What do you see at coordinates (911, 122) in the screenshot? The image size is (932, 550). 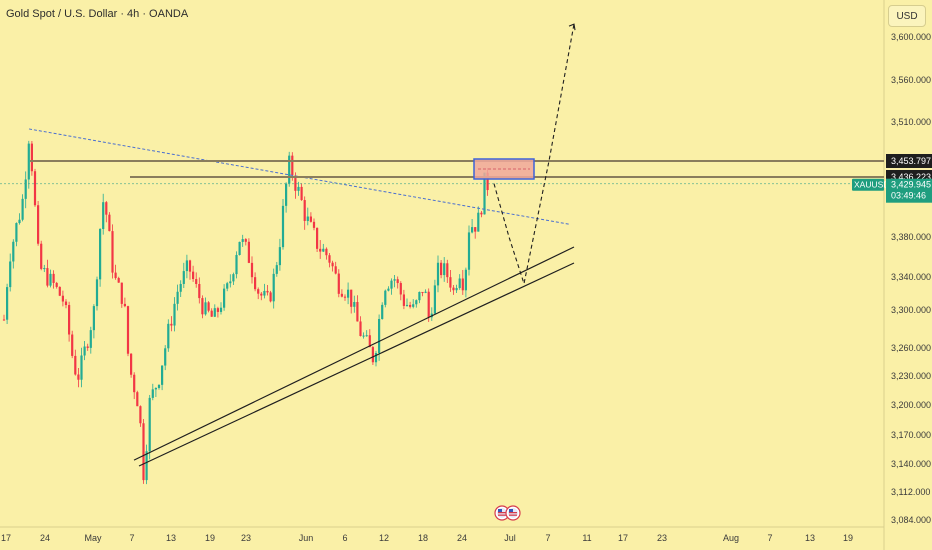 I see `price-tick-label: 3,510.000` at bounding box center [911, 122].